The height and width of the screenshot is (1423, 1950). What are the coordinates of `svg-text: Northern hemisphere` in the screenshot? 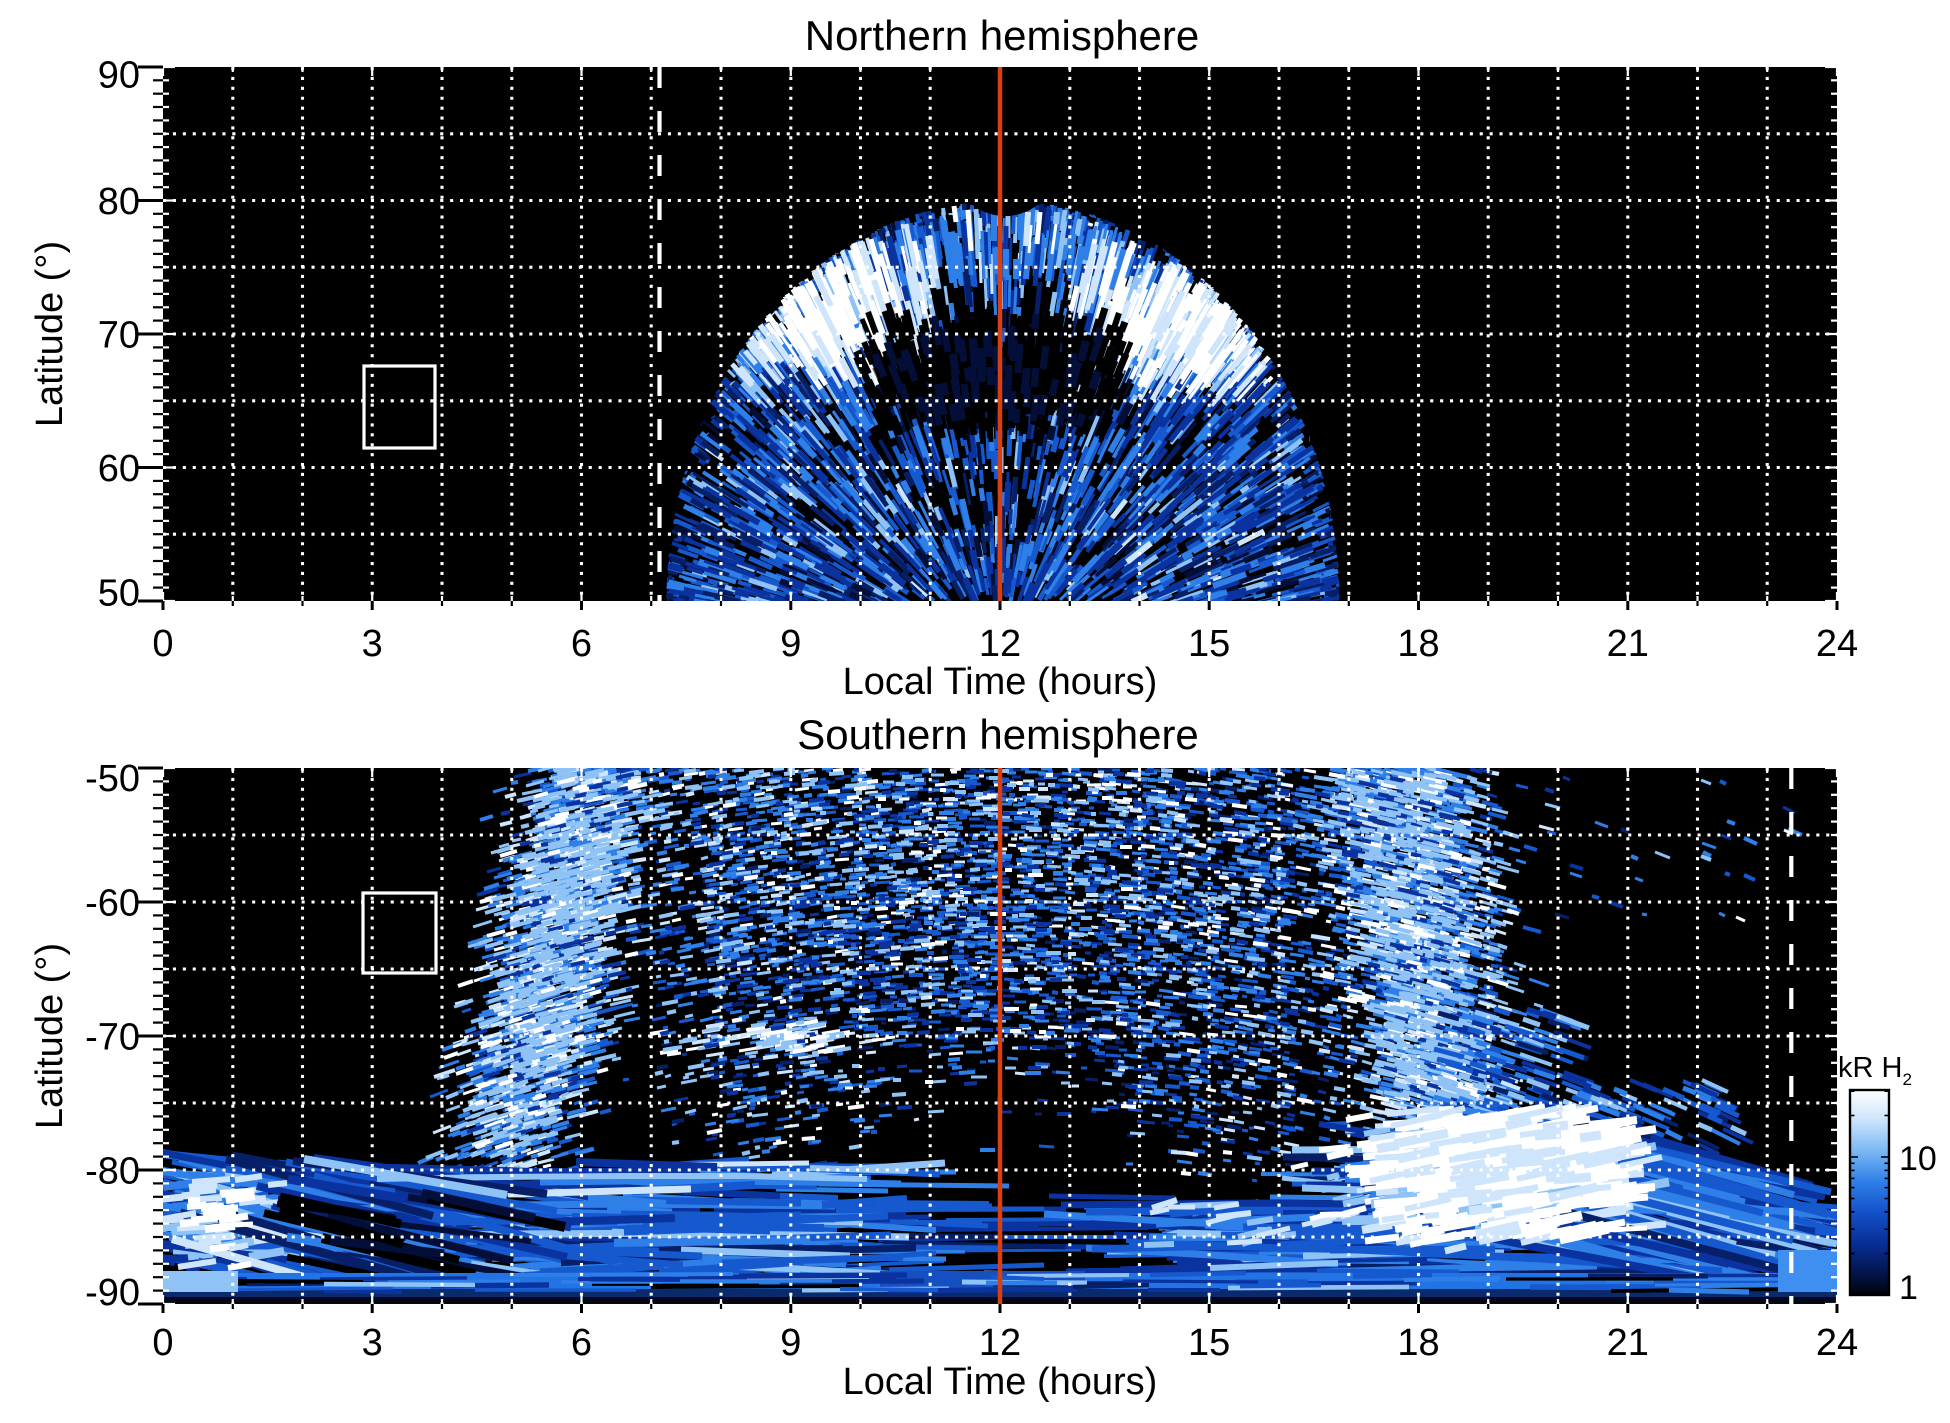 It's located at (1002, 35).